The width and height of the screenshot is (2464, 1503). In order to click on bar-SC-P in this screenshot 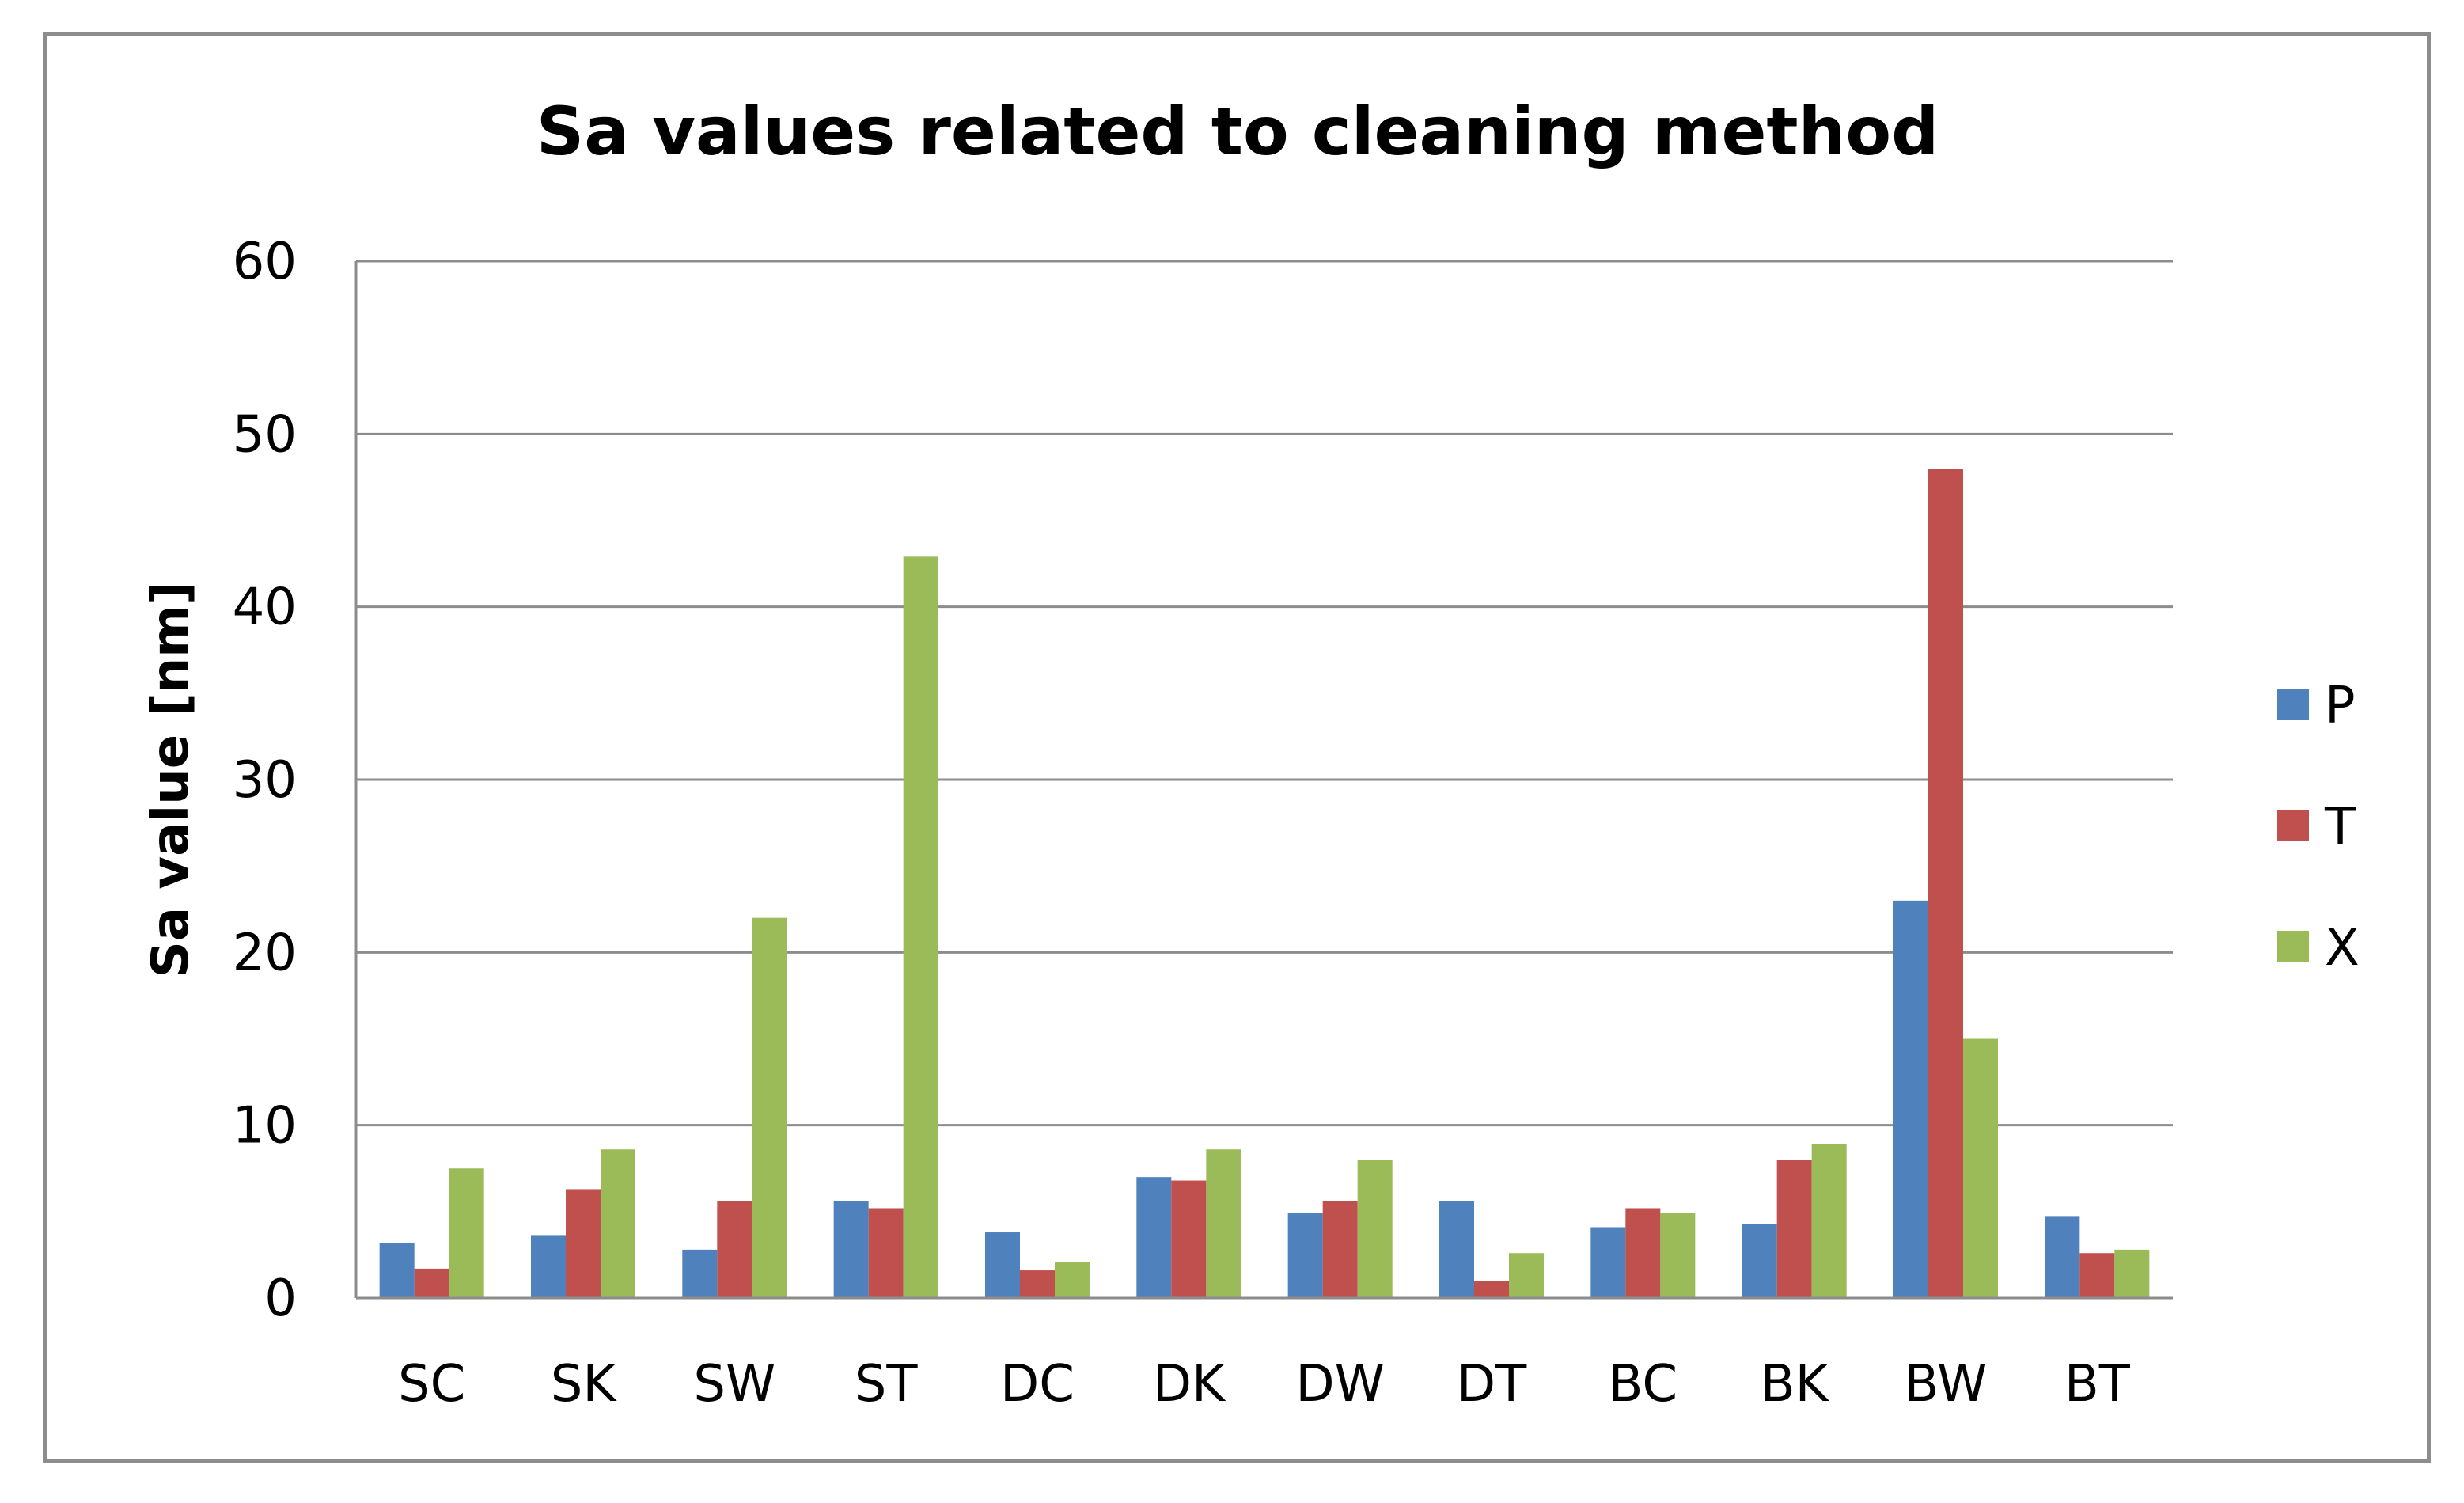, I will do `click(397, 1270)`.